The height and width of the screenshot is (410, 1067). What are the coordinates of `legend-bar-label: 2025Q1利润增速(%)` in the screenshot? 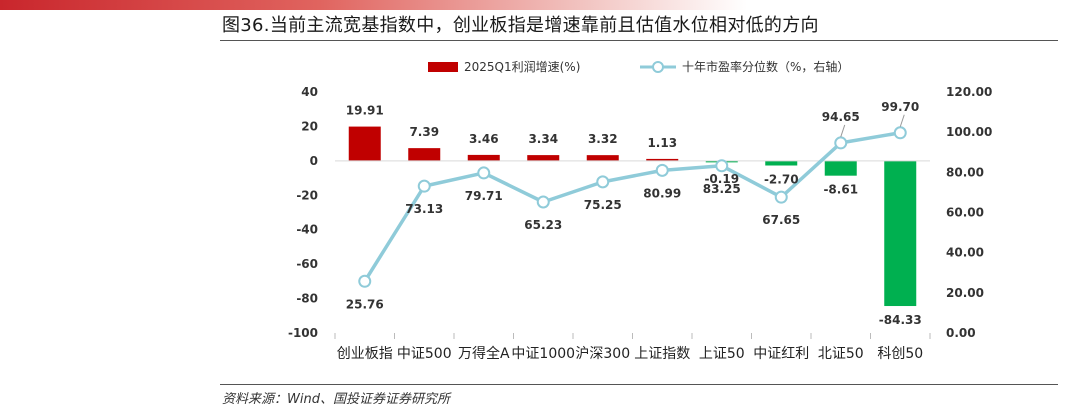 It's located at (522, 67).